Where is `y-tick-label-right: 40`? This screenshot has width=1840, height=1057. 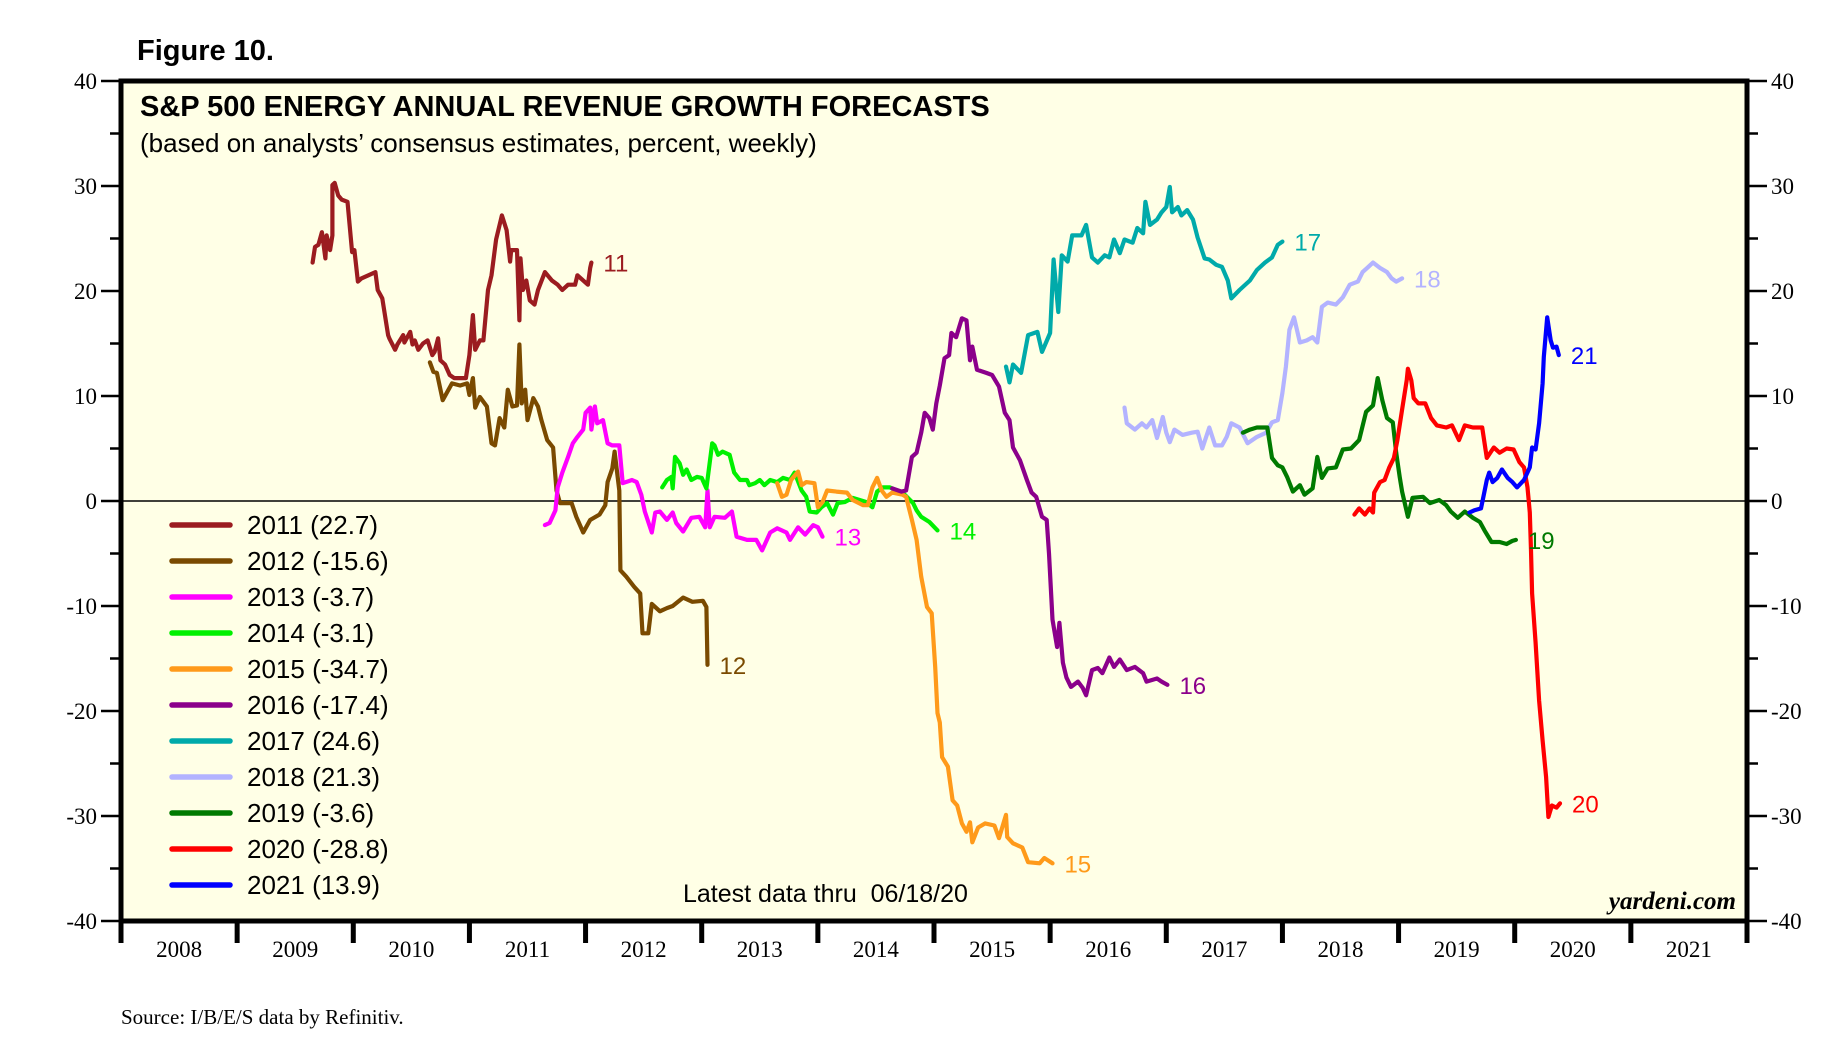 y-tick-label-right: 40 is located at coordinates (1782, 81).